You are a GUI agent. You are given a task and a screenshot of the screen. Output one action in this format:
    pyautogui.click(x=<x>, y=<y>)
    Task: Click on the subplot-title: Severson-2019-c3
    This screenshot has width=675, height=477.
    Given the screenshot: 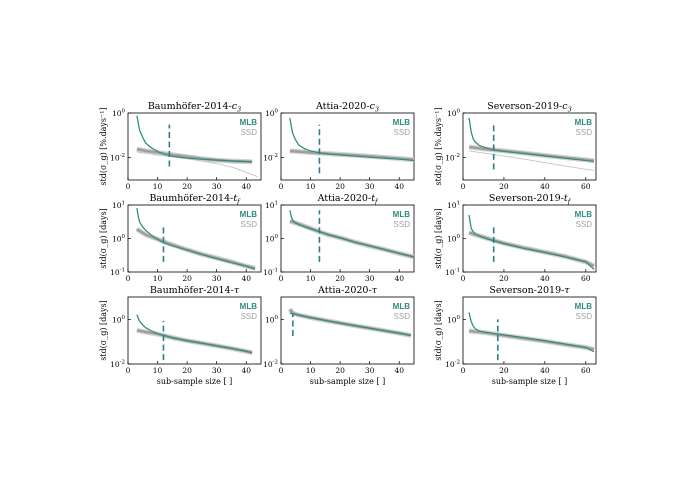 What is the action you would take?
    pyautogui.click(x=529, y=107)
    